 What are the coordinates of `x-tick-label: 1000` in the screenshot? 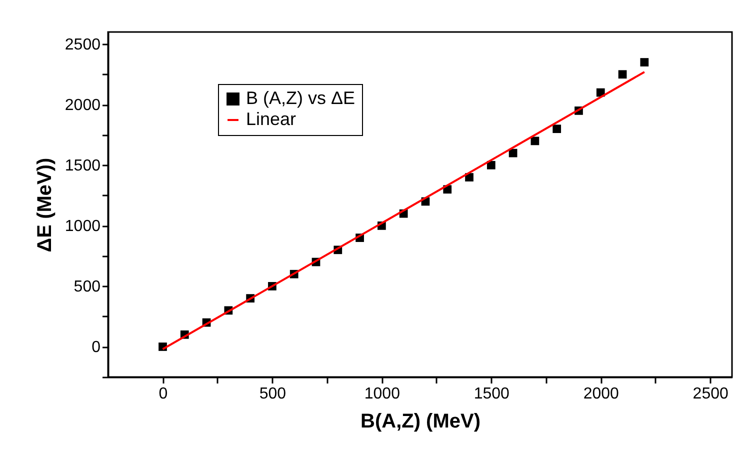 It's located at (382, 394).